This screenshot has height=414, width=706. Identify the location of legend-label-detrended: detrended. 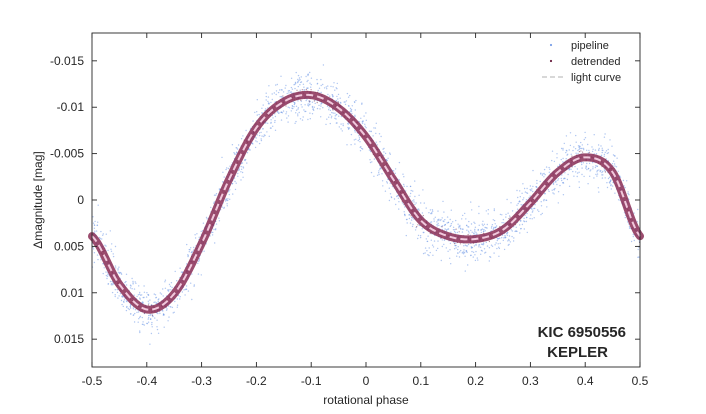
(596, 62).